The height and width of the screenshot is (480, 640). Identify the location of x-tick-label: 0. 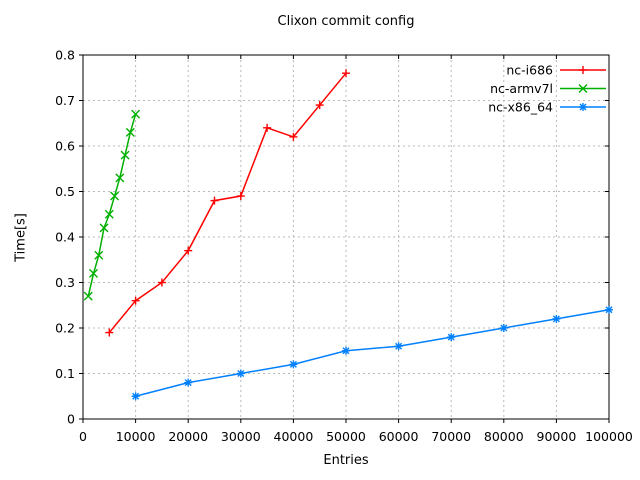
(83, 436).